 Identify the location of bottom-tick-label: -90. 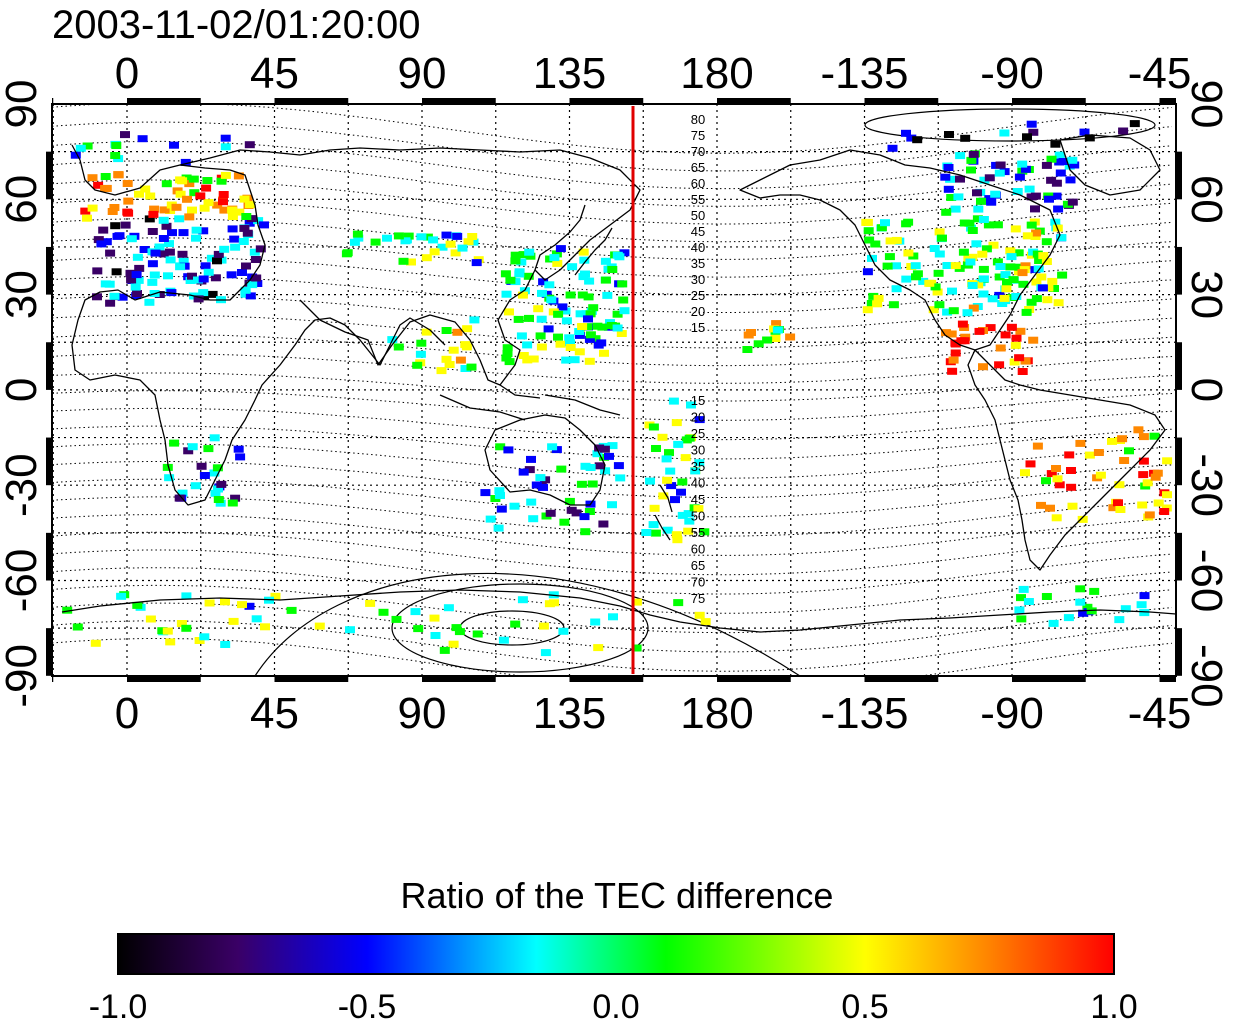
(1012, 713).